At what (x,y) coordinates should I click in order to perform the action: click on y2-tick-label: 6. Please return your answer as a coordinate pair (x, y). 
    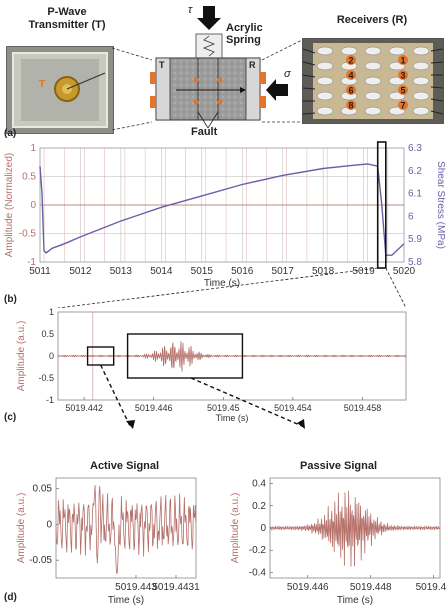
    Looking at the image, I should click on (411, 216).